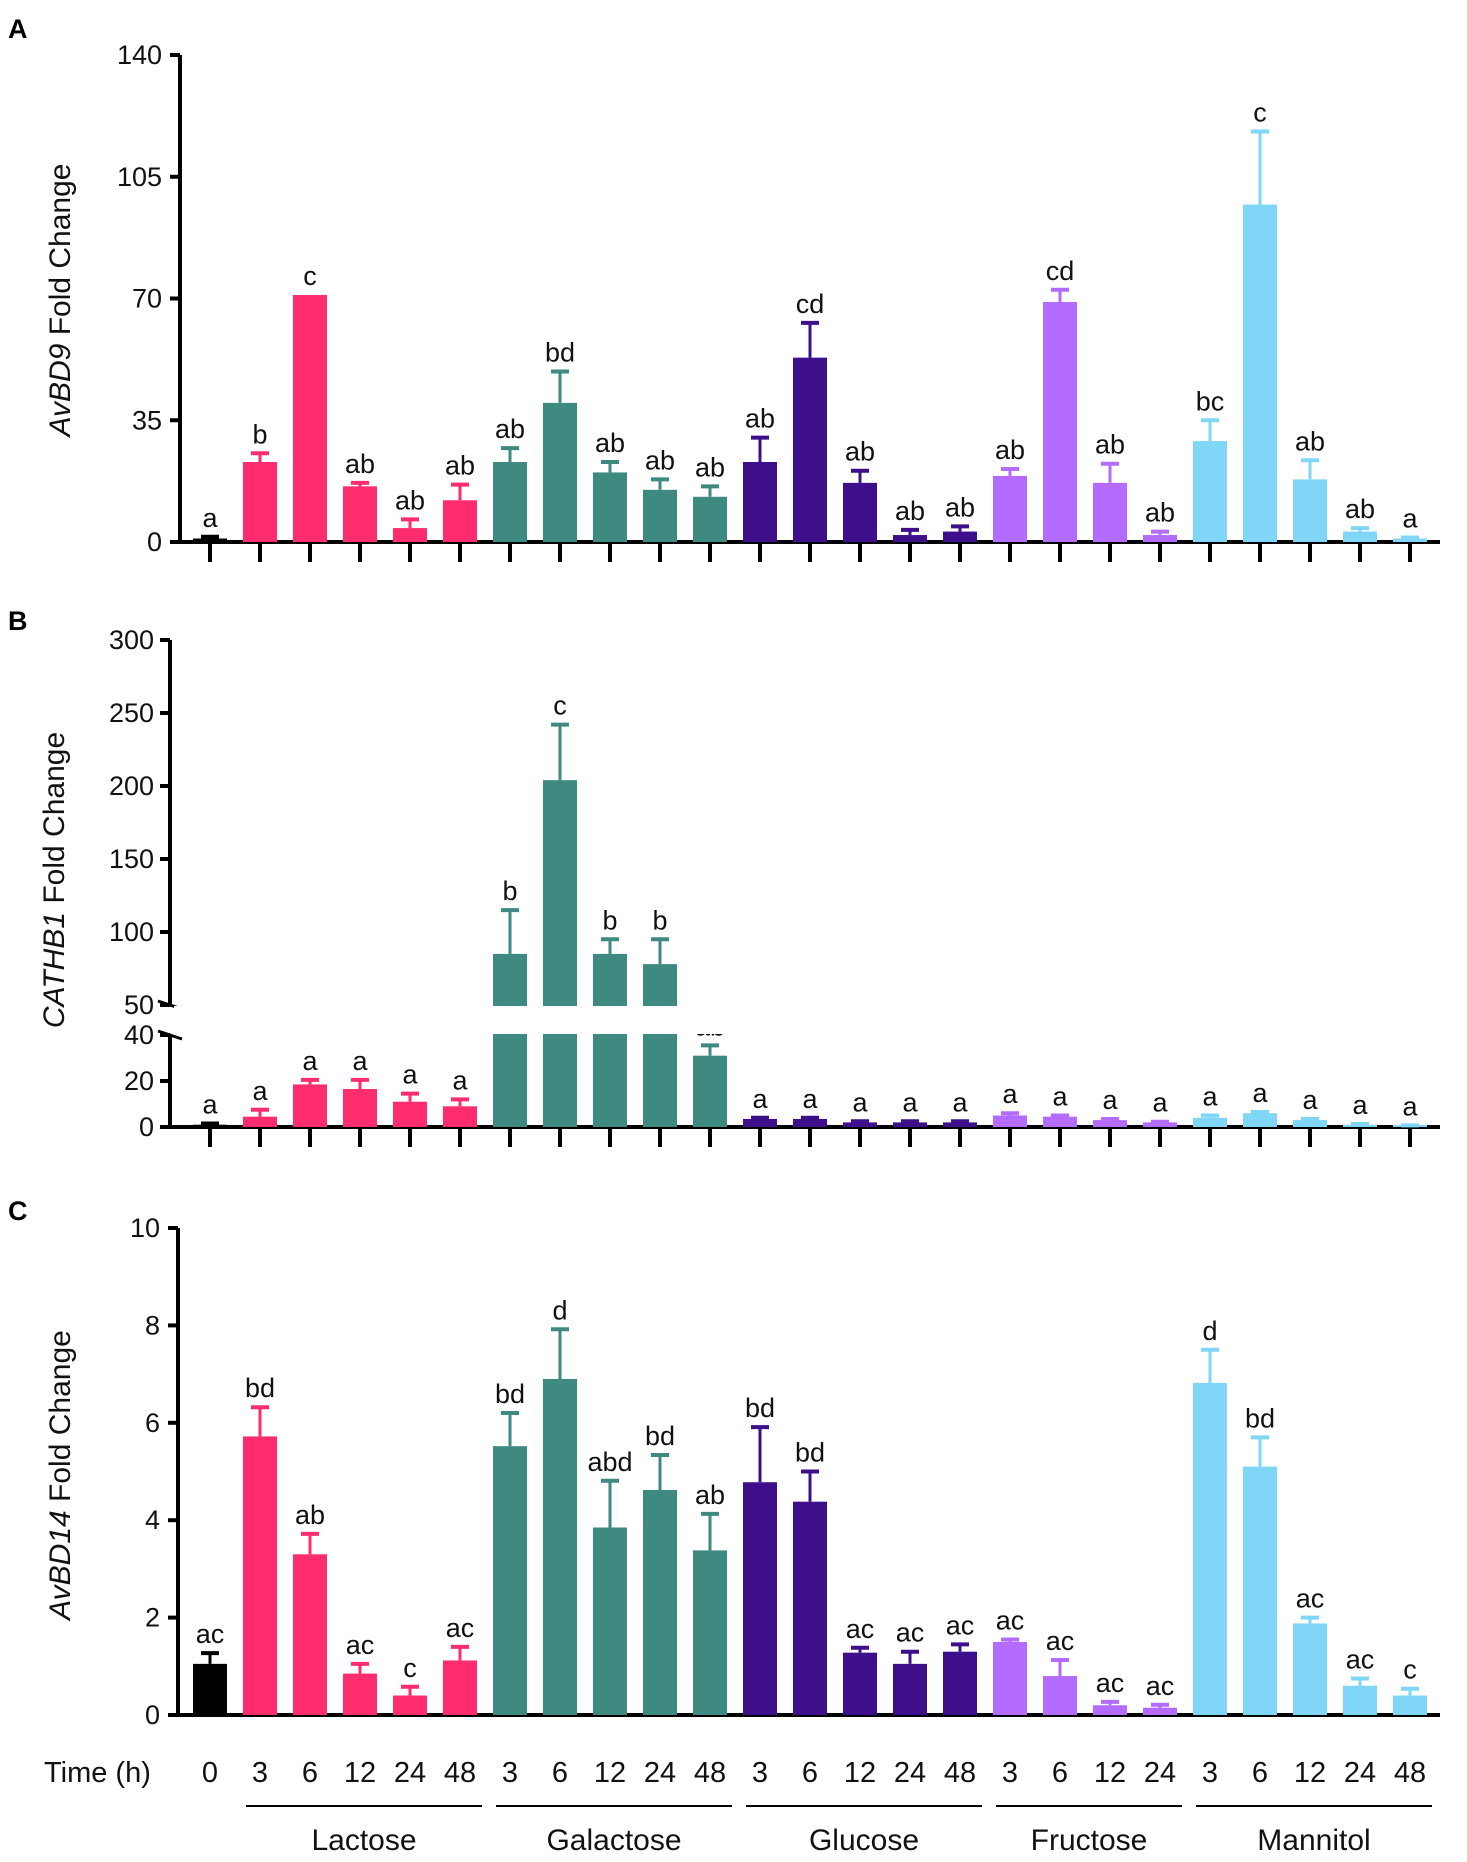 The width and height of the screenshot is (1467, 1862). Describe the element at coordinates (147, 299) in the screenshot. I see `y-tick-label: 70` at that location.